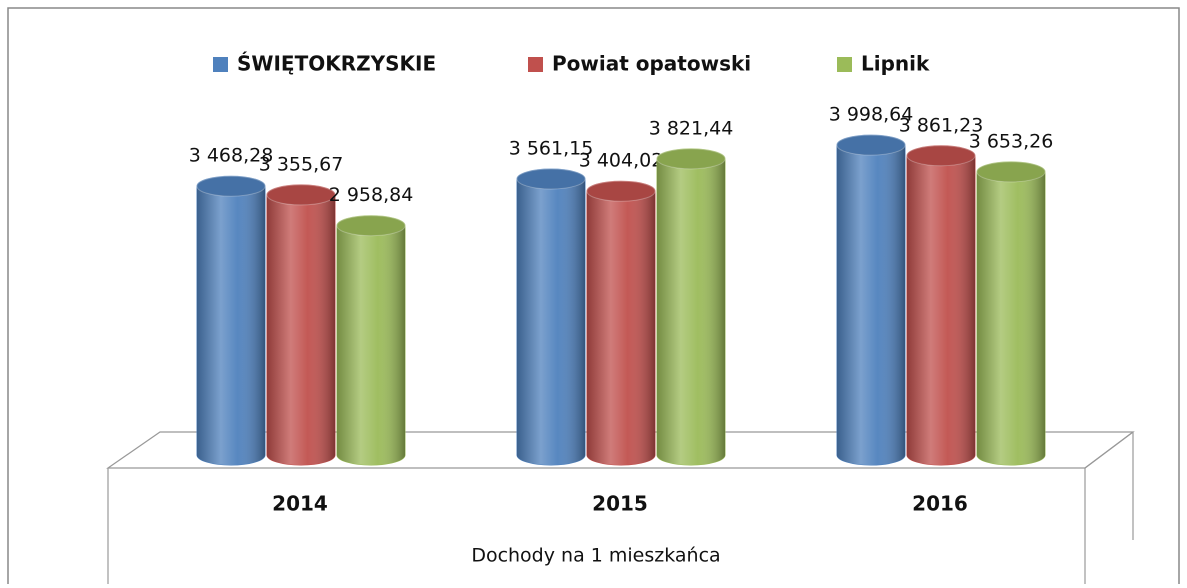  What do you see at coordinates (895, 64) in the screenshot?
I see `legend-label: Lipnik` at bounding box center [895, 64].